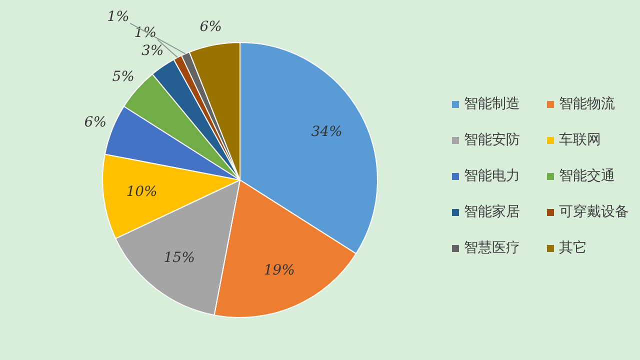  I want to click on legend-label: 智能安防, so click(492, 140).